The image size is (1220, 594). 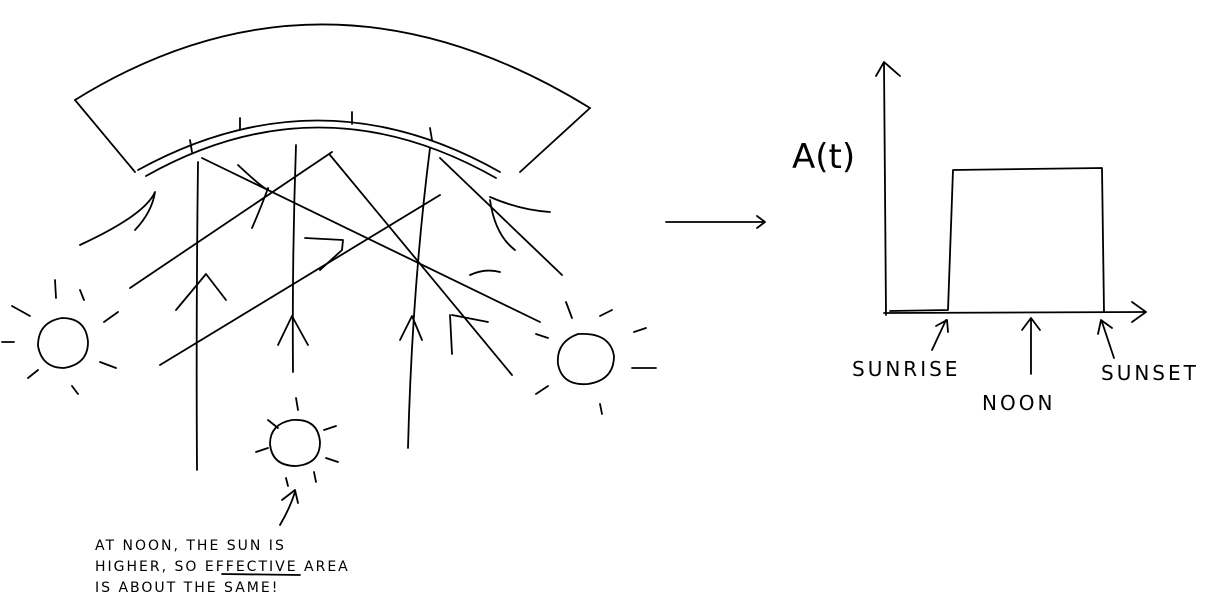 I want to click on sunrise-label: SUNRISE, so click(x=906, y=369).